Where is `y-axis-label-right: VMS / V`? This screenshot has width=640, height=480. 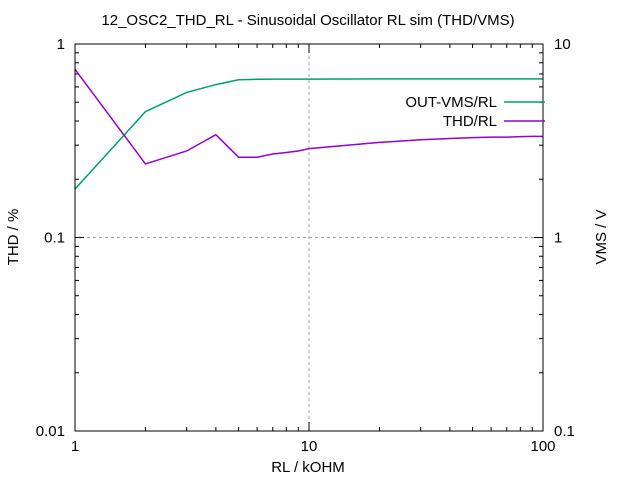
y-axis-label-right: VMS / V is located at coordinates (601, 236).